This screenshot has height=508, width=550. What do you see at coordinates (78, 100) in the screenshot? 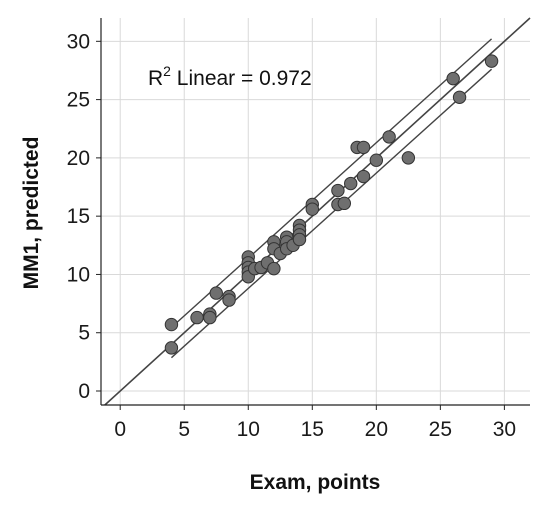
I see `y-tick-label: 25` at bounding box center [78, 100].